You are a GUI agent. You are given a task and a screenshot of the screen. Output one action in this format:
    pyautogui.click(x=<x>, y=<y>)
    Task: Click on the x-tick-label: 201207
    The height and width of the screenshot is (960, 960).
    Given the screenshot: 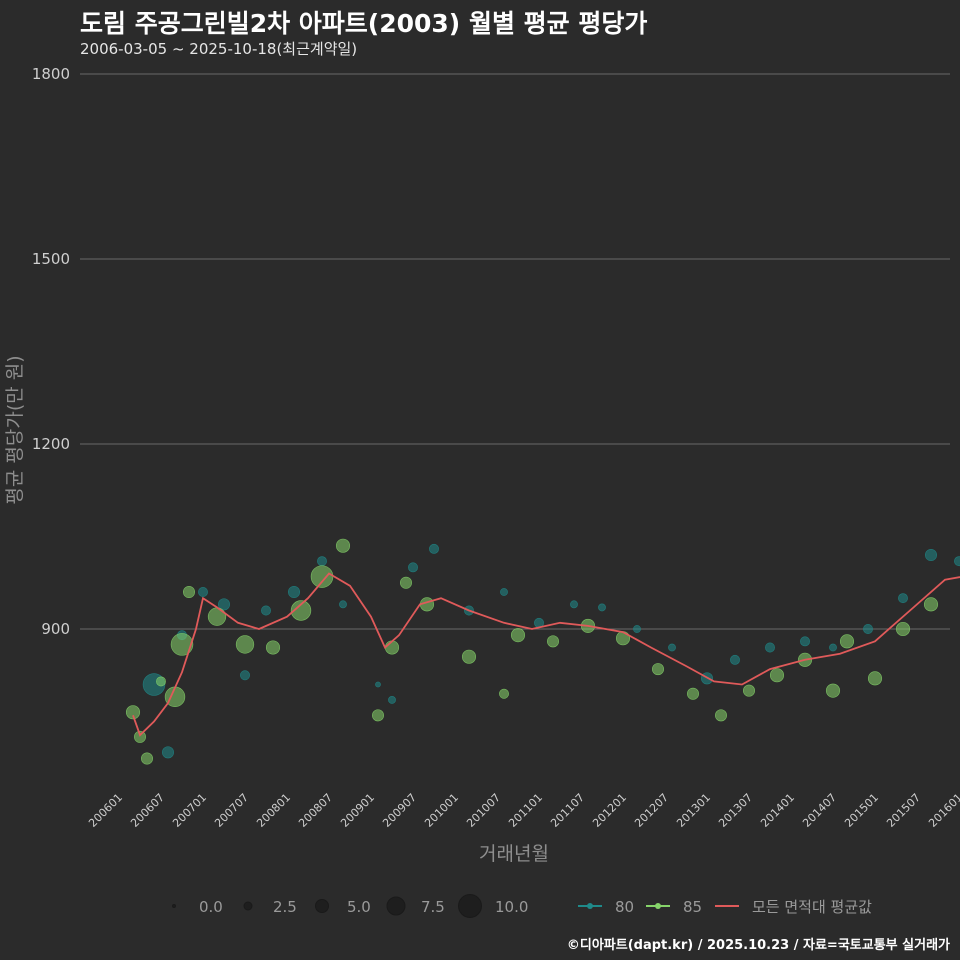 What is the action you would take?
    pyautogui.click(x=651, y=810)
    